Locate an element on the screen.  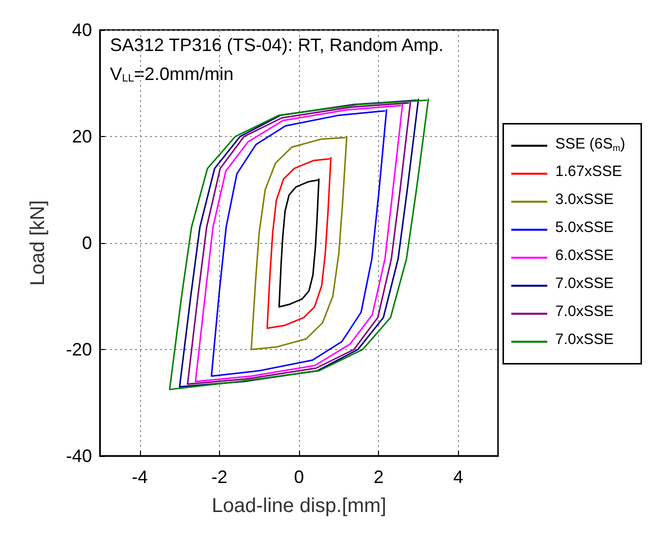
legend-label: 5.0xSSE is located at coordinates (584, 227).